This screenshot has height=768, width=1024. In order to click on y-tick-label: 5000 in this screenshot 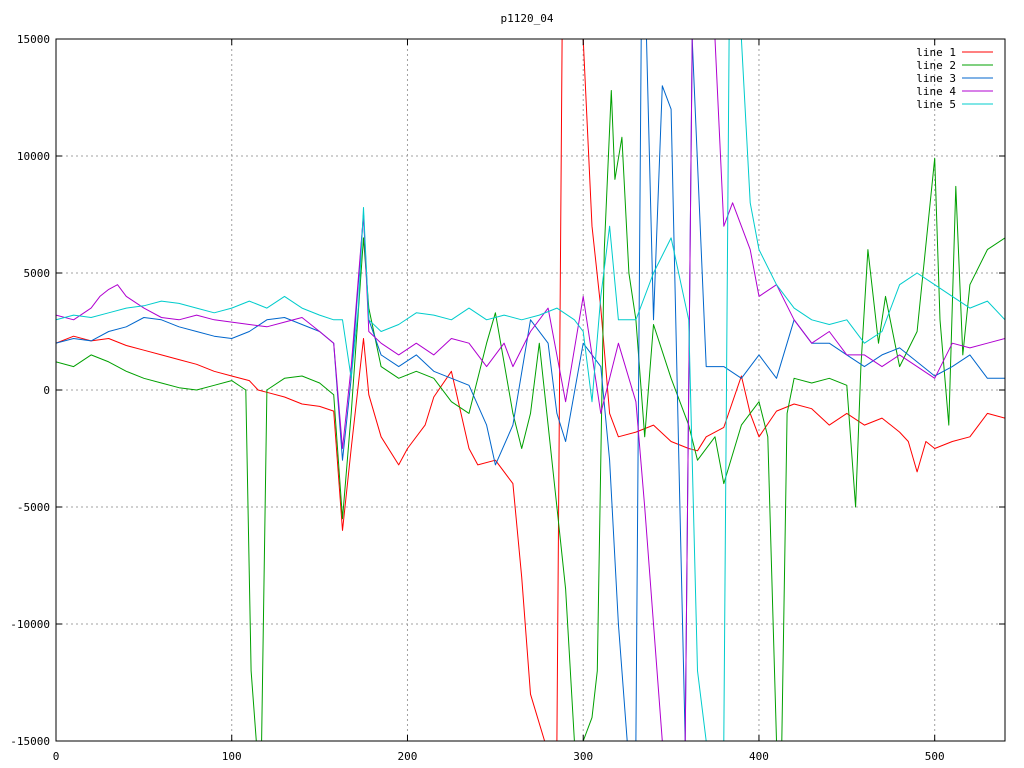, I will do `click(37, 273)`.